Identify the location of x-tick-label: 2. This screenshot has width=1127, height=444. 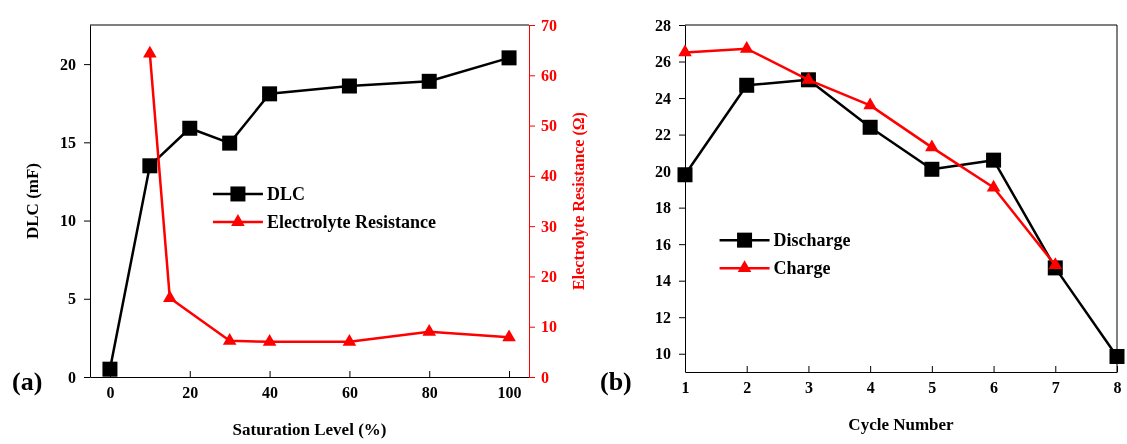
(747, 388).